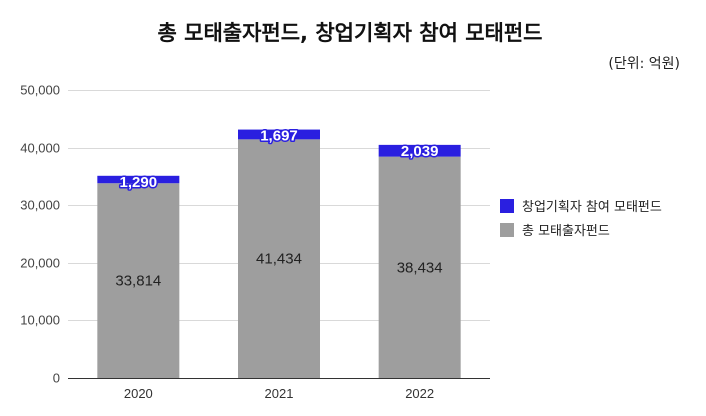 This screenshot has height=416, width=706. What do you see at coordinates (40, 320) in the screenshot?
I see `y-tick-label: 10,000` at bounding box center [40, 320].